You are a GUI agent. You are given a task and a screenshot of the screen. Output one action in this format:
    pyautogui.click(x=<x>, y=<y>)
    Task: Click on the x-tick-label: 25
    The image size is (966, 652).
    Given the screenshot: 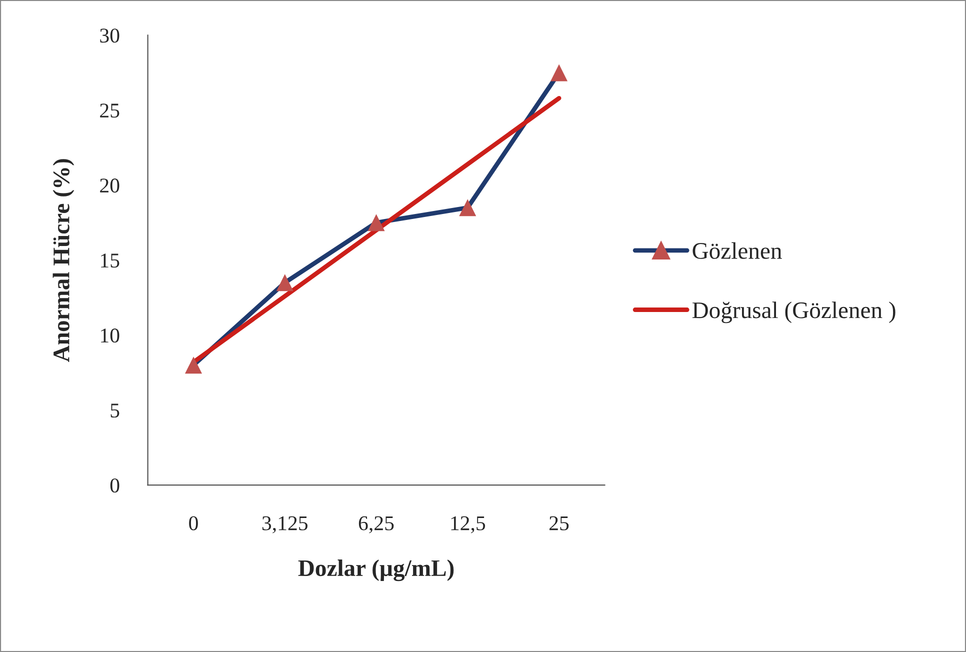 What is the action you would take?
    pyautogui.click(x=559, y=523)
    